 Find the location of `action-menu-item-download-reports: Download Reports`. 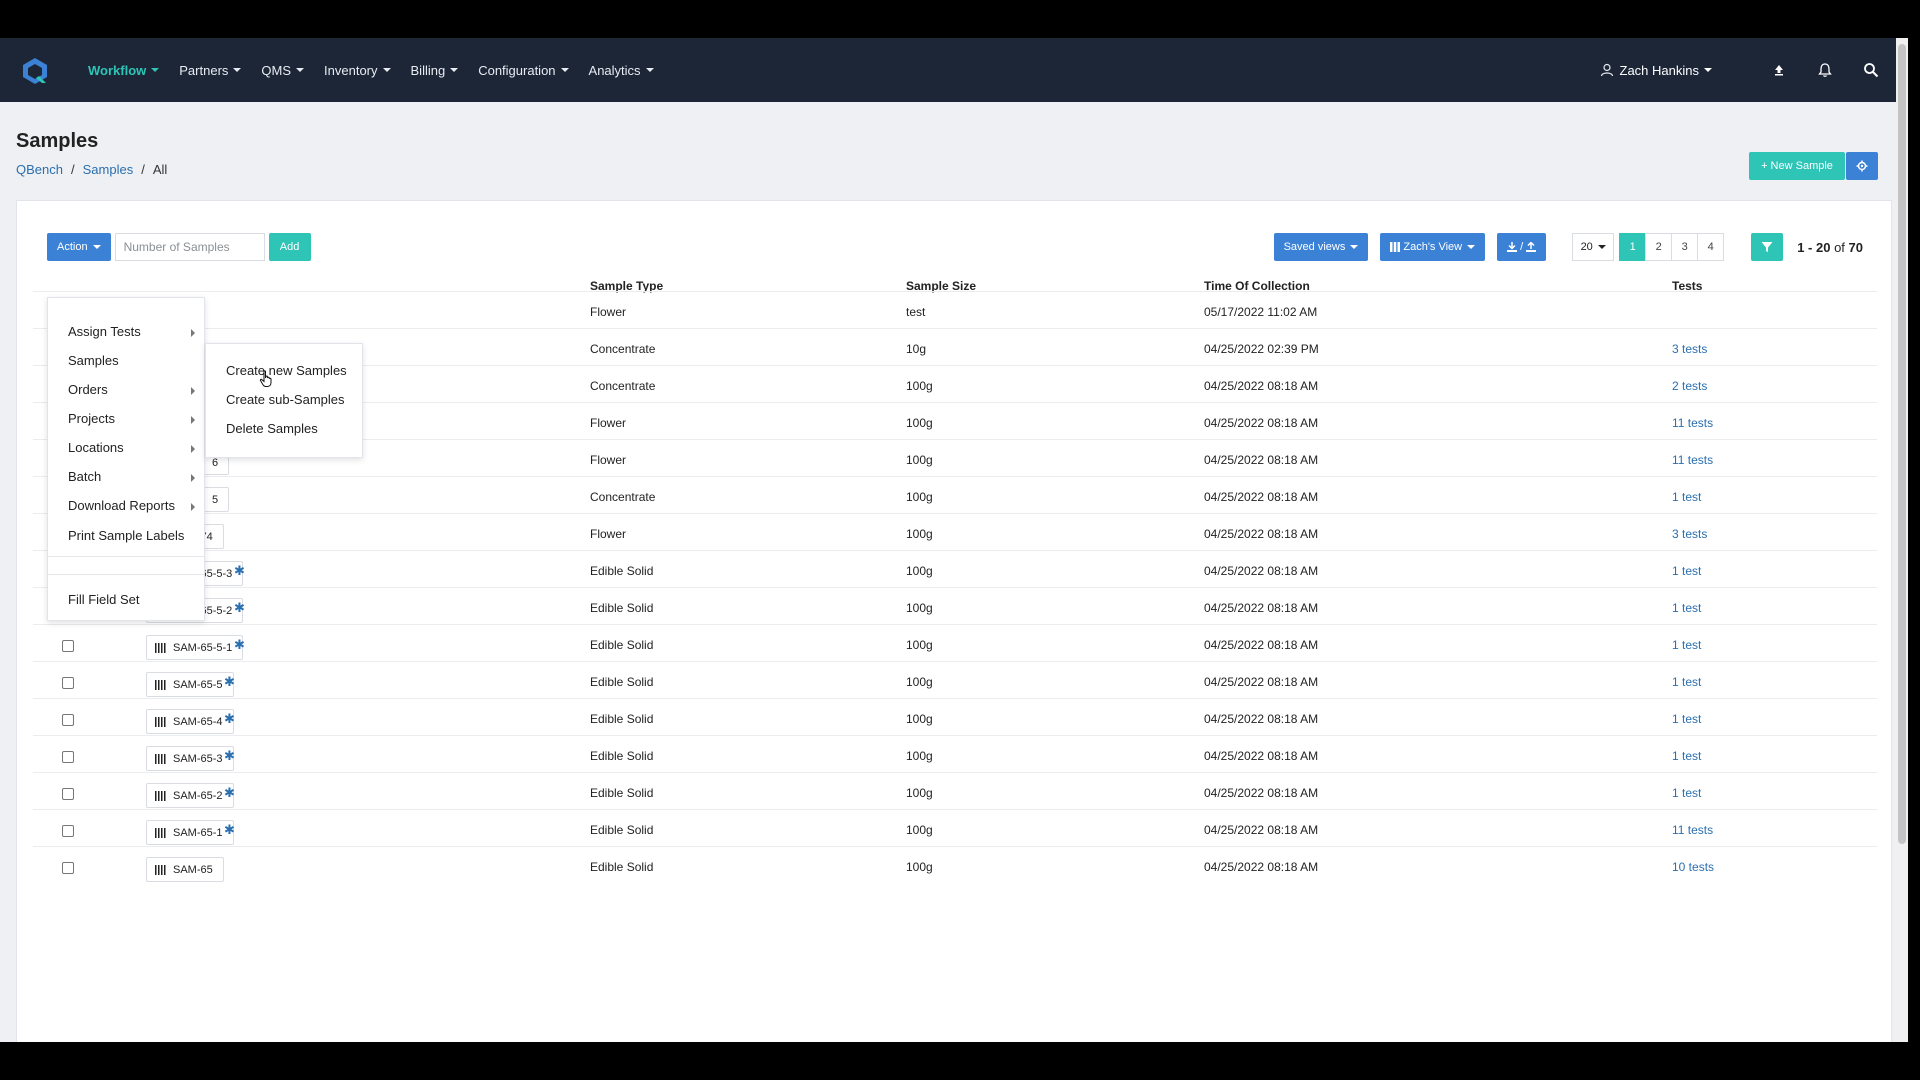

action-menu-item-download-reports: Download Reports is located at coordinates (121, 505).